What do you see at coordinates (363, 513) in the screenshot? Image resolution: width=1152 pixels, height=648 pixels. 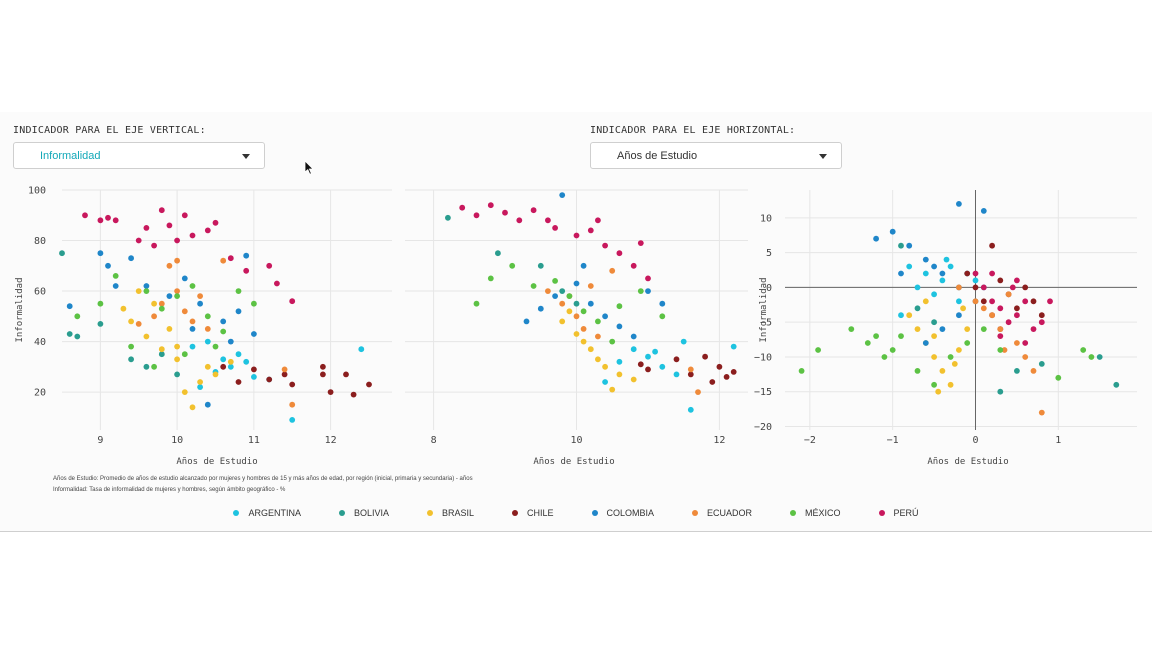 I see `legend-item-1: BOLIVIA` at bounding box center [363, 513].